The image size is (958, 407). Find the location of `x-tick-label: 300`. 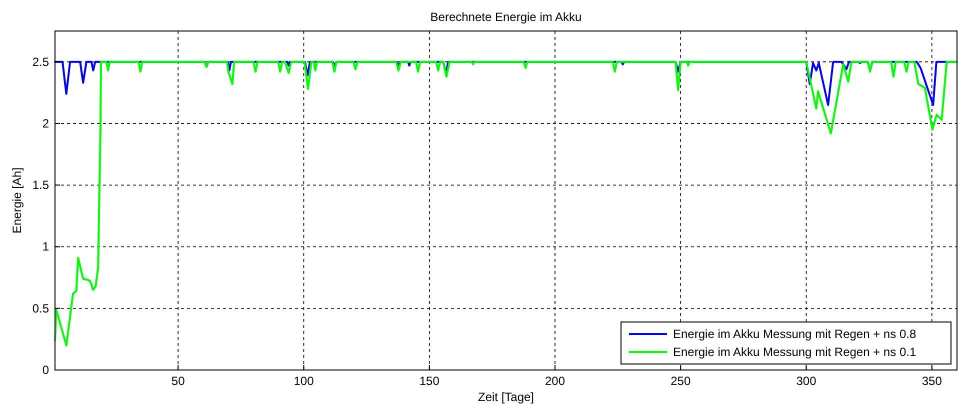

x-tick-label: 300 is located at coordinates (806, 381).